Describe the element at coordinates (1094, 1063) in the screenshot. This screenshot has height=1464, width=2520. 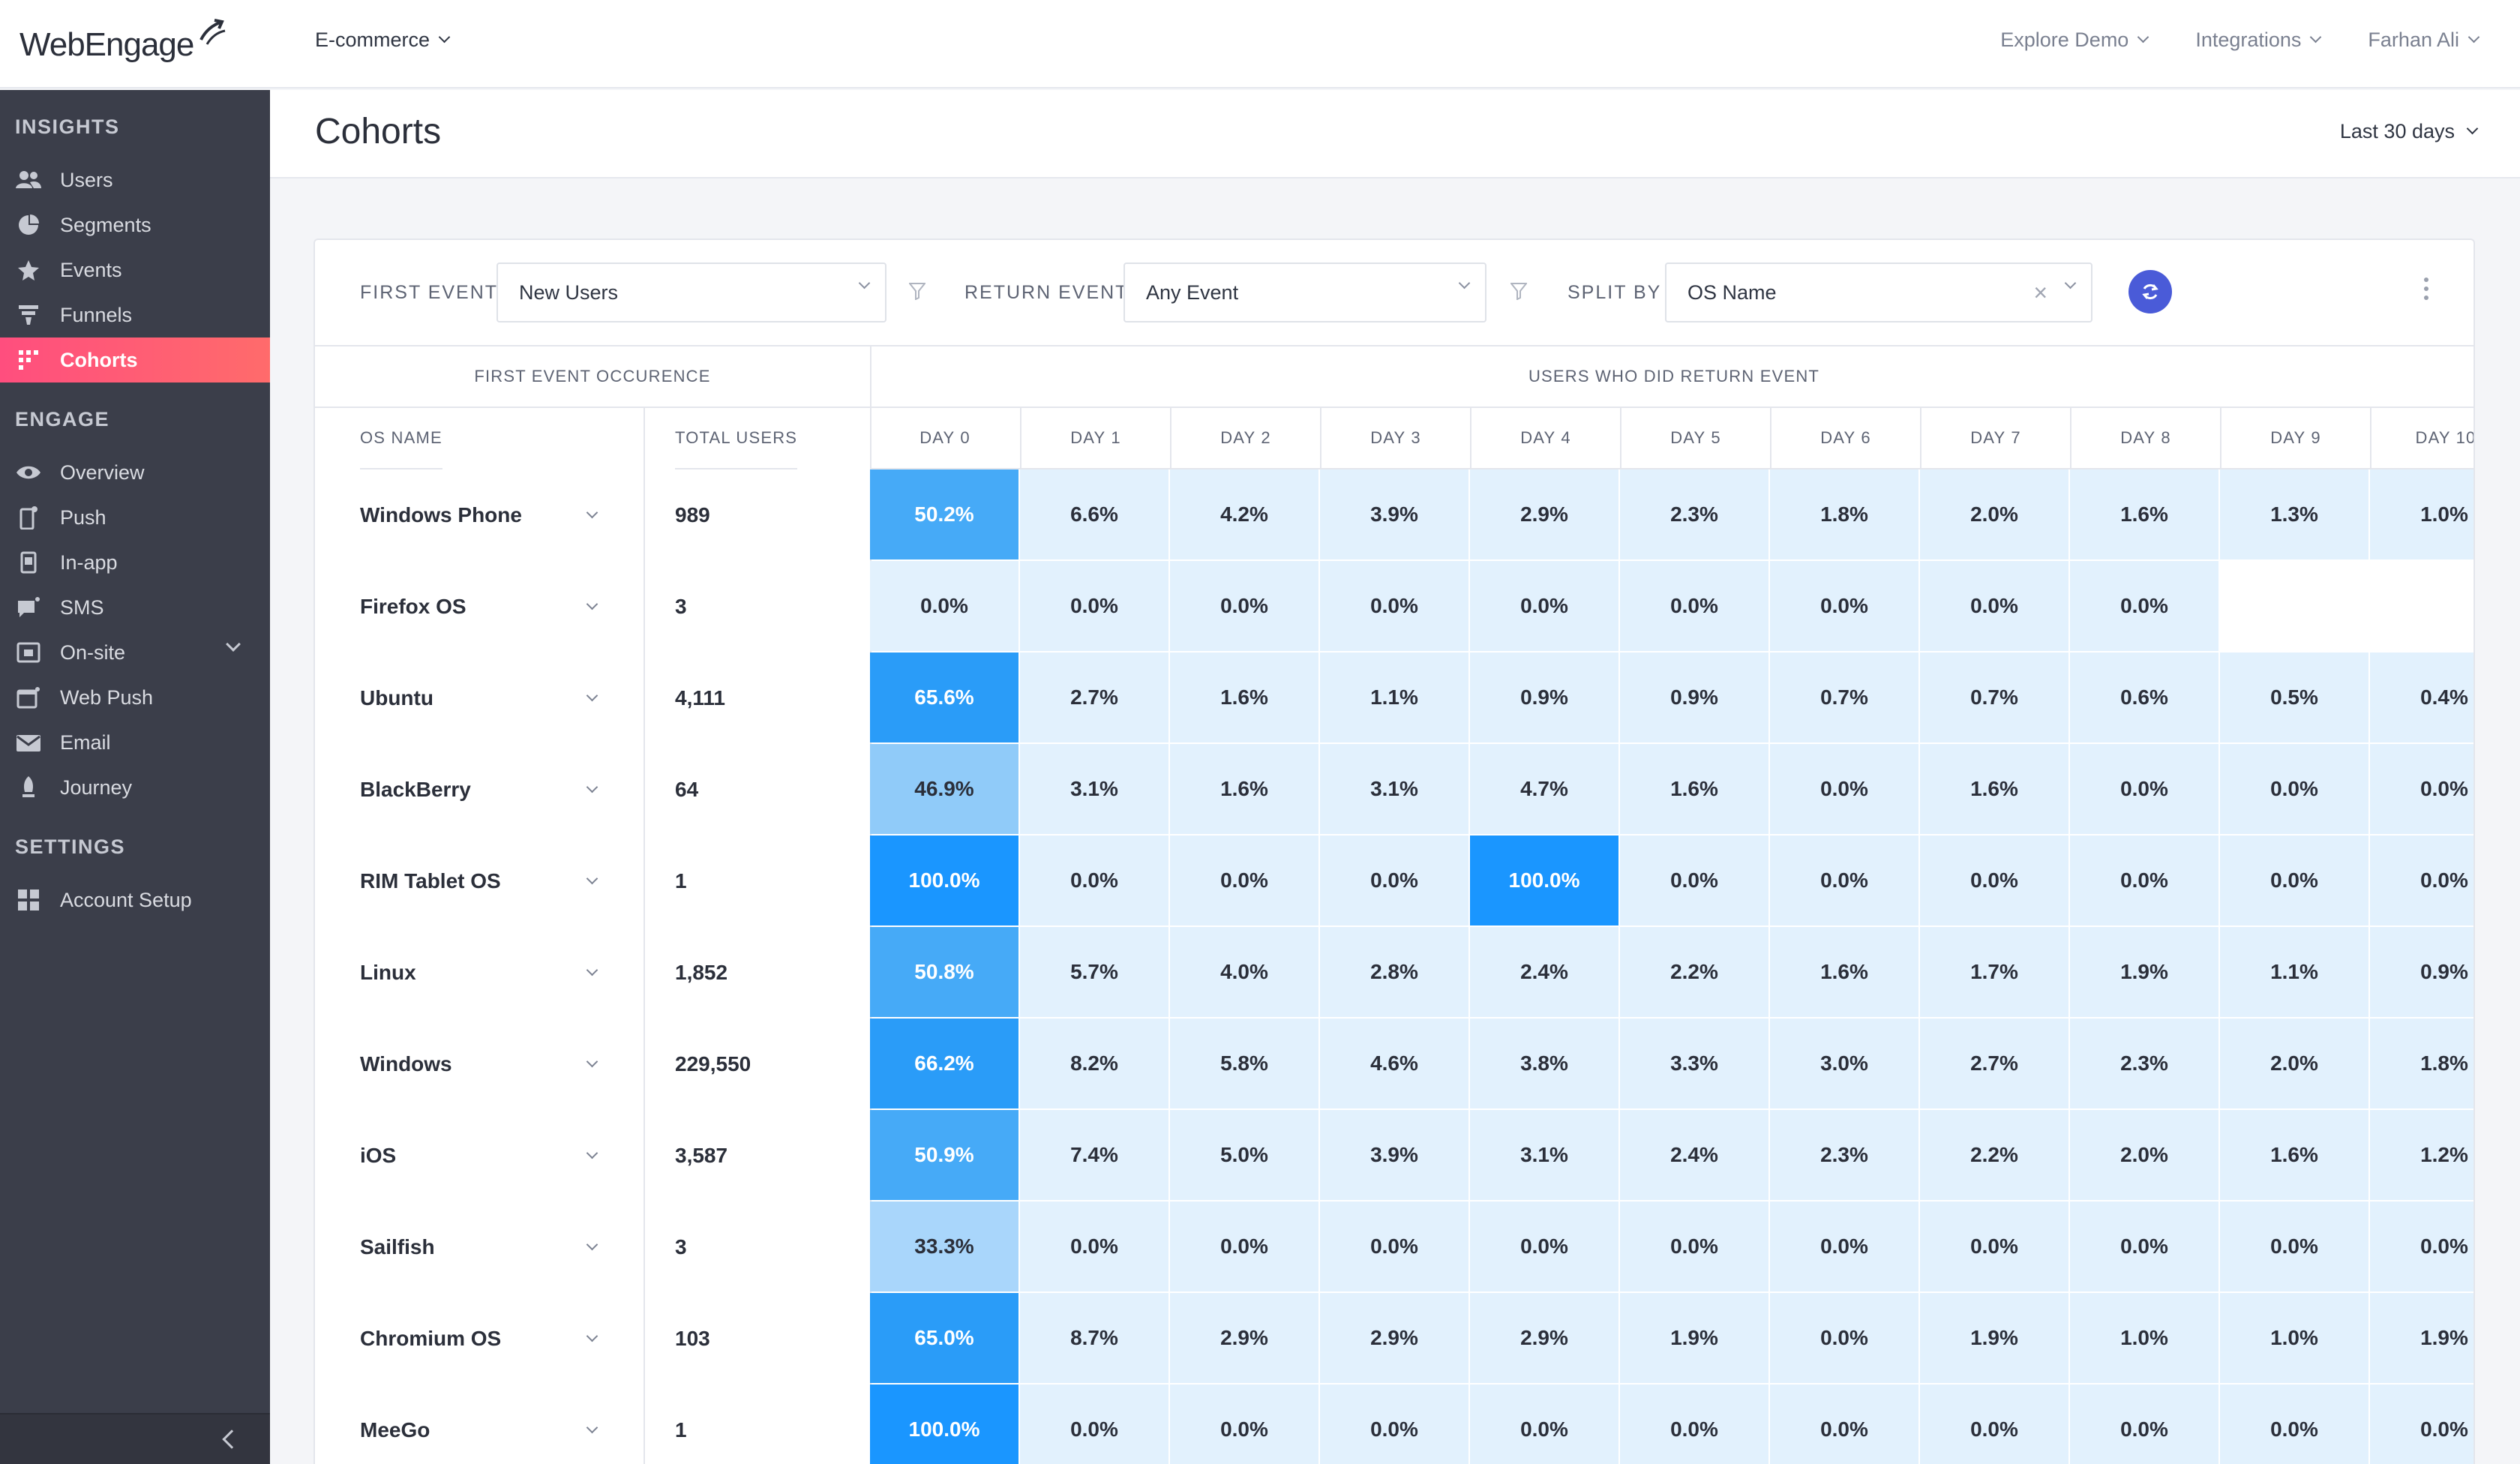
I see `cohort-cell: 8.2%` at that location.